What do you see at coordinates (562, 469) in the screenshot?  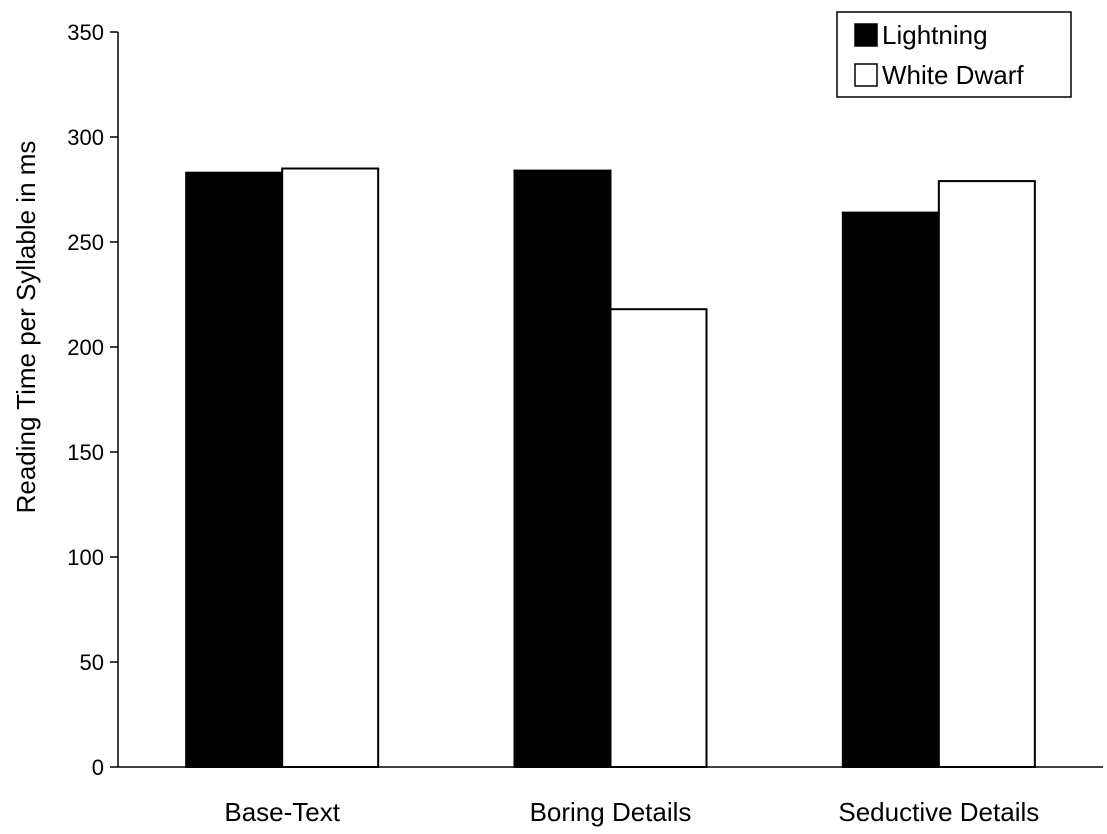 I see `bar-lightning-boring-details` at bounding box center [562, 469].